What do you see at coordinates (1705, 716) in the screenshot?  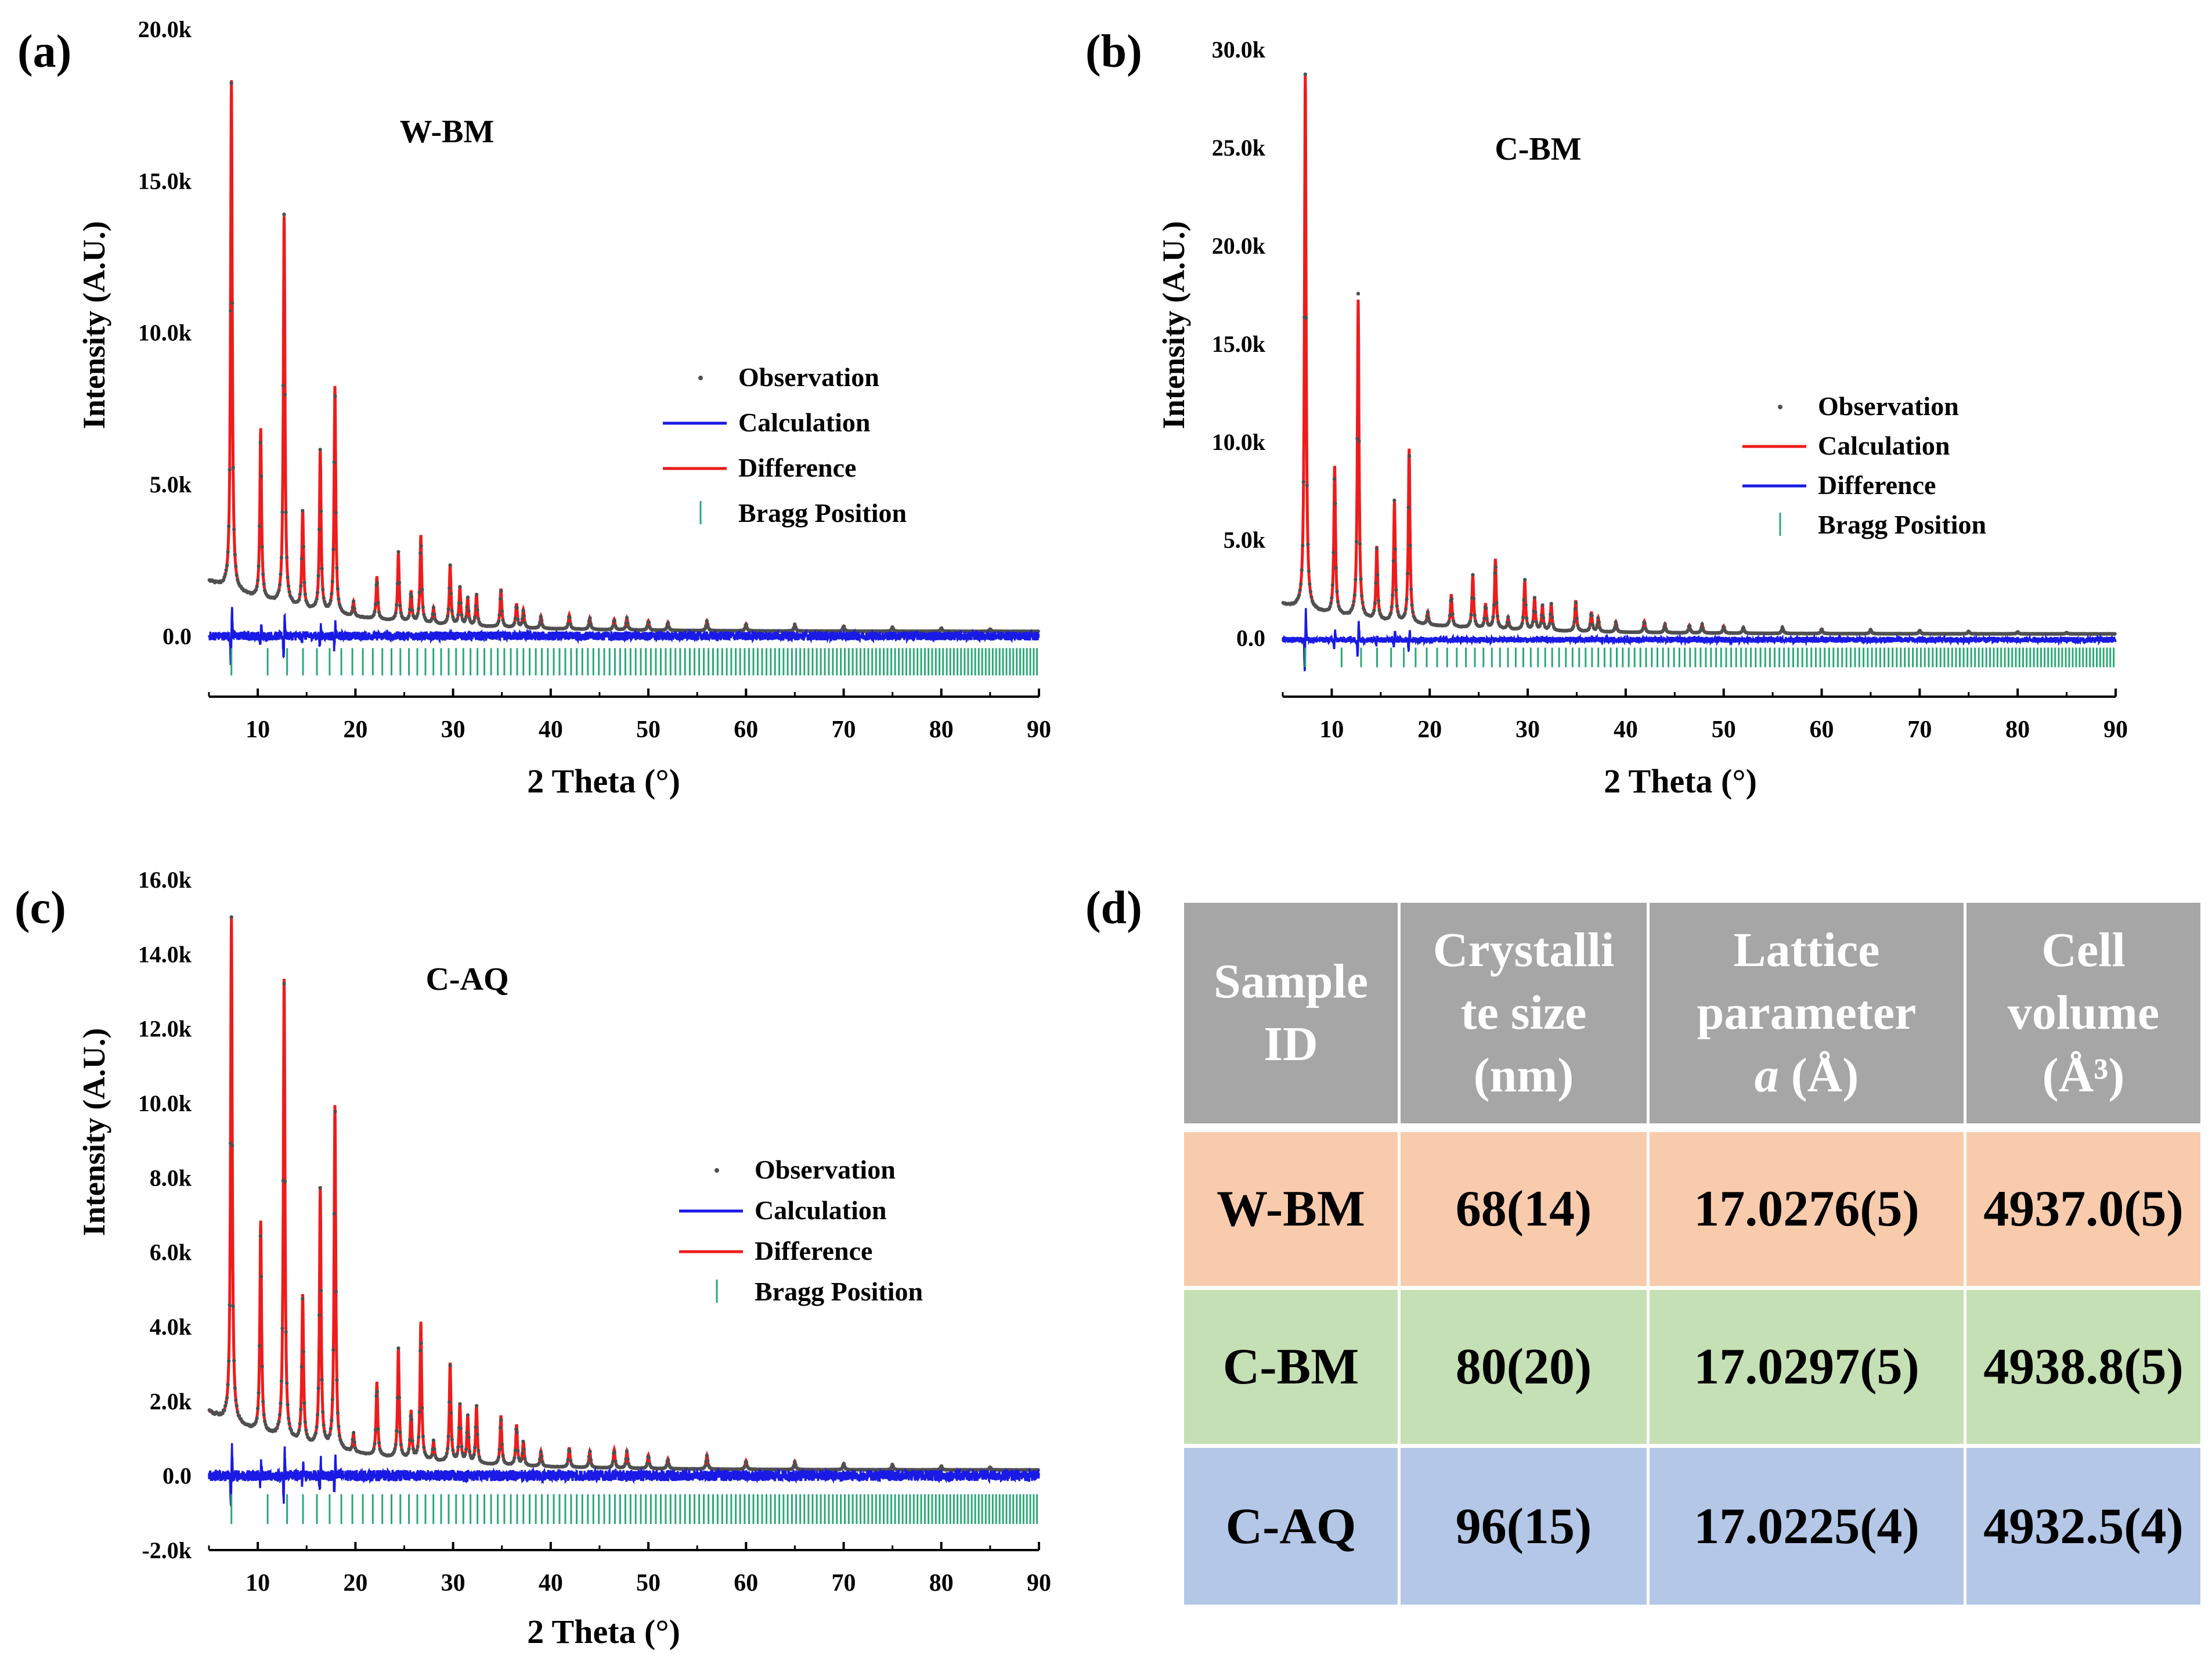 I see `x-ticks: 10 20 30 40 50 60 70 80 90` at bounding box center [1705, 716].